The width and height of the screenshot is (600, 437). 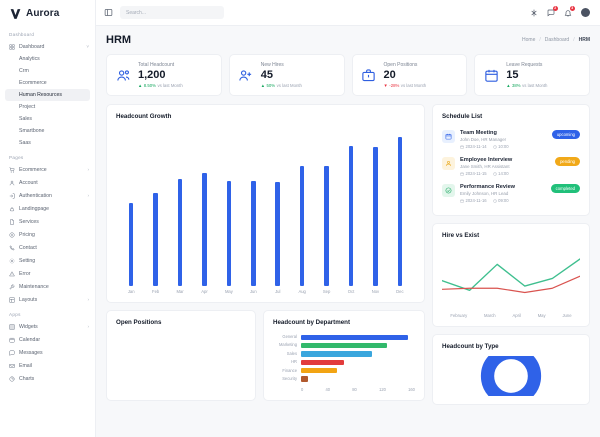 What do you see at coordinates (88, 299) in the screenshot?
I see `chevron-right-icon: ›` at bounding box center [88, 299].